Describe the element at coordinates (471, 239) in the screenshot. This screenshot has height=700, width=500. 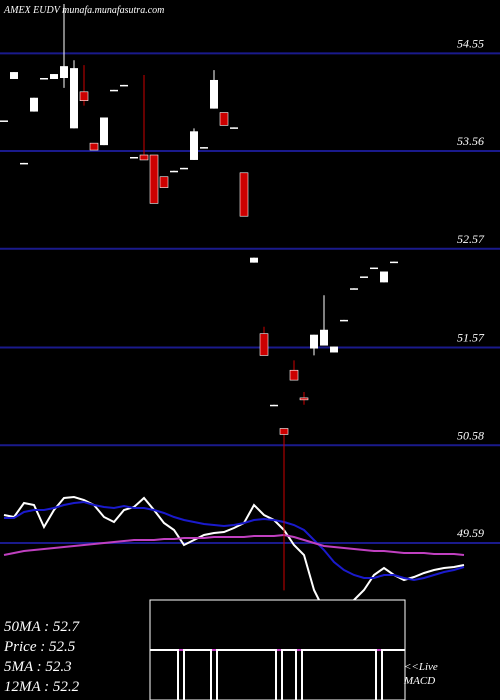
I see `y-tick-label: 52.57` at that location.